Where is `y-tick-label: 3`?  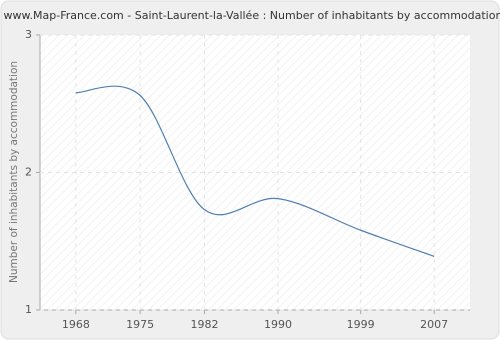 y-tick-label: 3 is located at coordinates (28, 34).